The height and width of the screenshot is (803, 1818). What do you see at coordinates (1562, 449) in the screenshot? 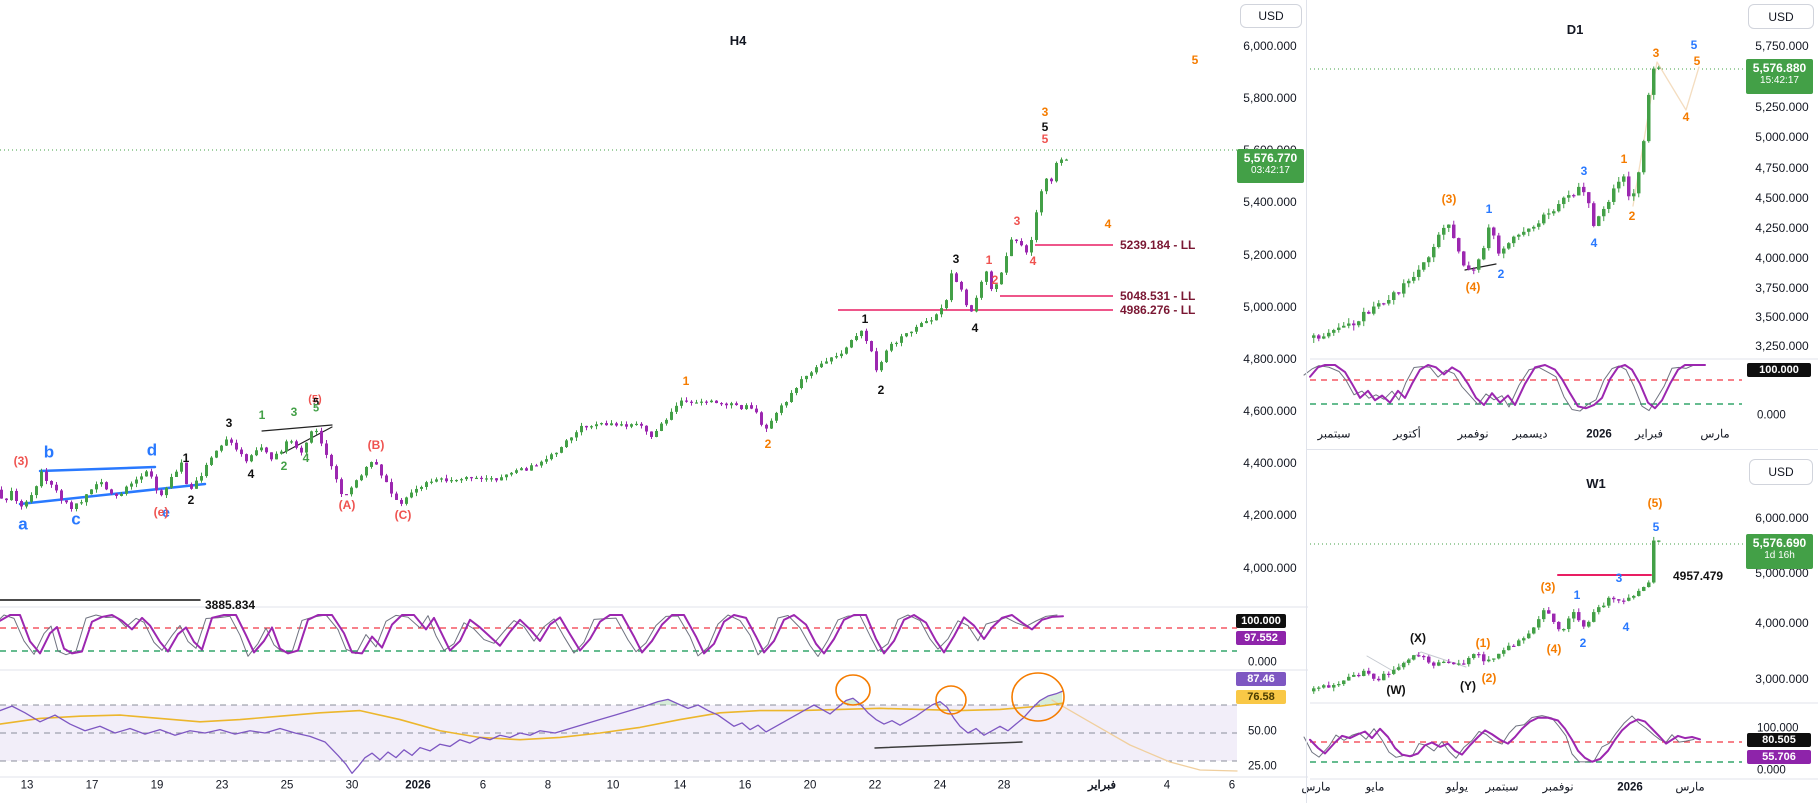
I see `panel-divider-horizontal` at bounding box center [1562, 449].